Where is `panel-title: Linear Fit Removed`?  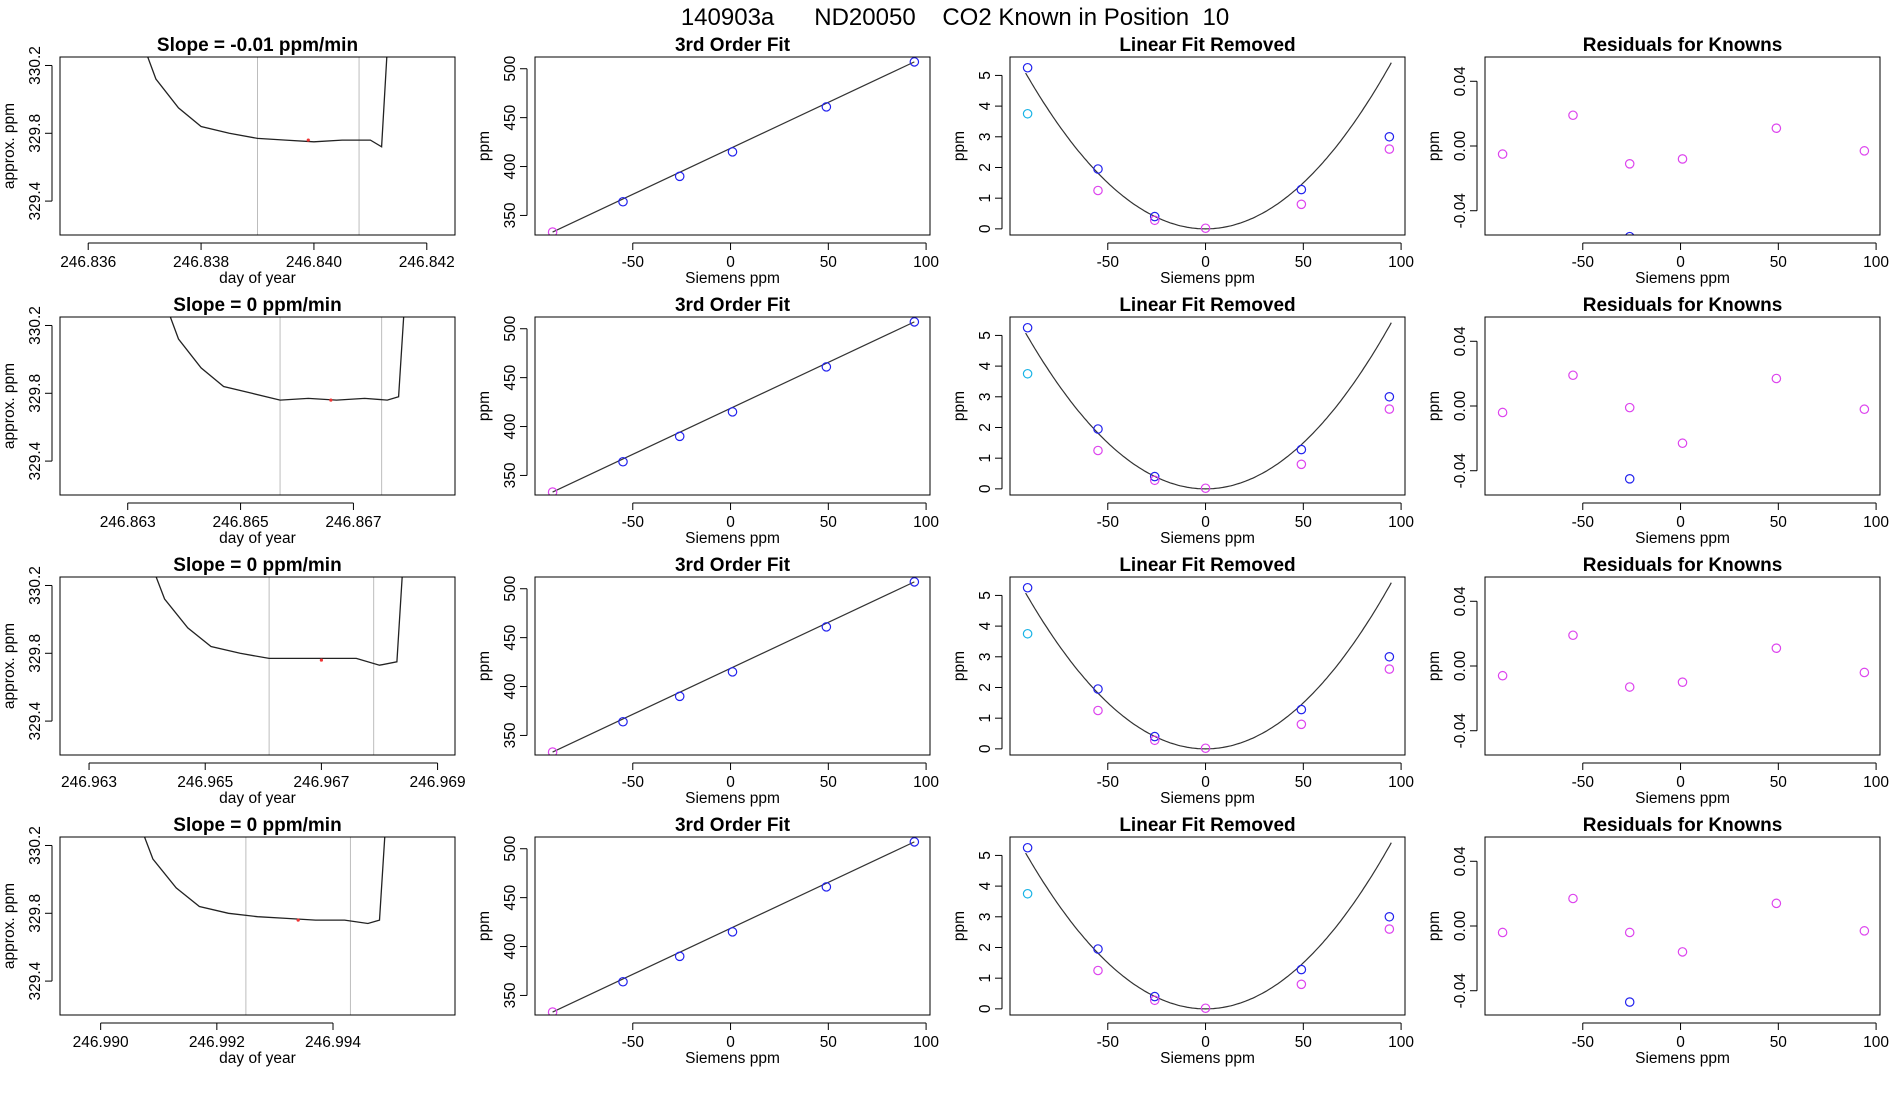
panel-title: Linear Fit Removed is located at coordinates (1207, 825).